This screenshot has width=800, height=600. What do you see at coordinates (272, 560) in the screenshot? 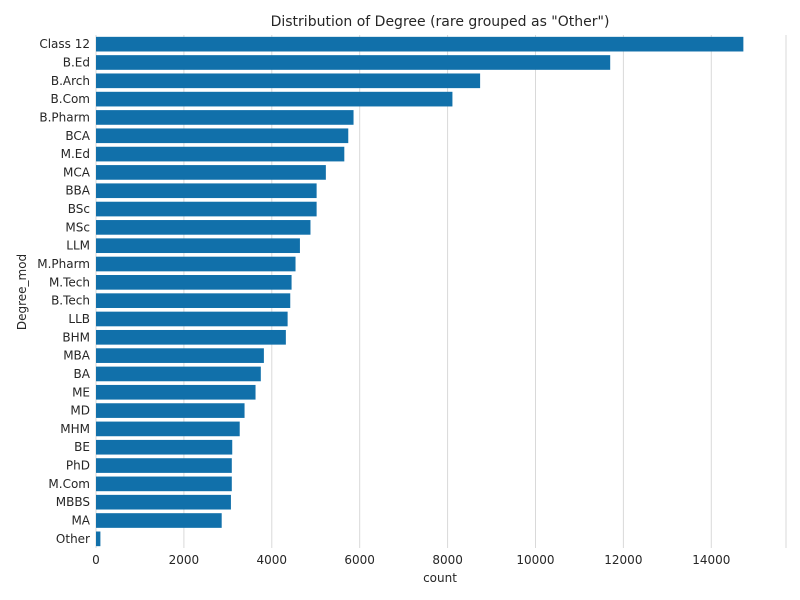
I see `x-tick-label: 4000` at bounding box center [272, 560].